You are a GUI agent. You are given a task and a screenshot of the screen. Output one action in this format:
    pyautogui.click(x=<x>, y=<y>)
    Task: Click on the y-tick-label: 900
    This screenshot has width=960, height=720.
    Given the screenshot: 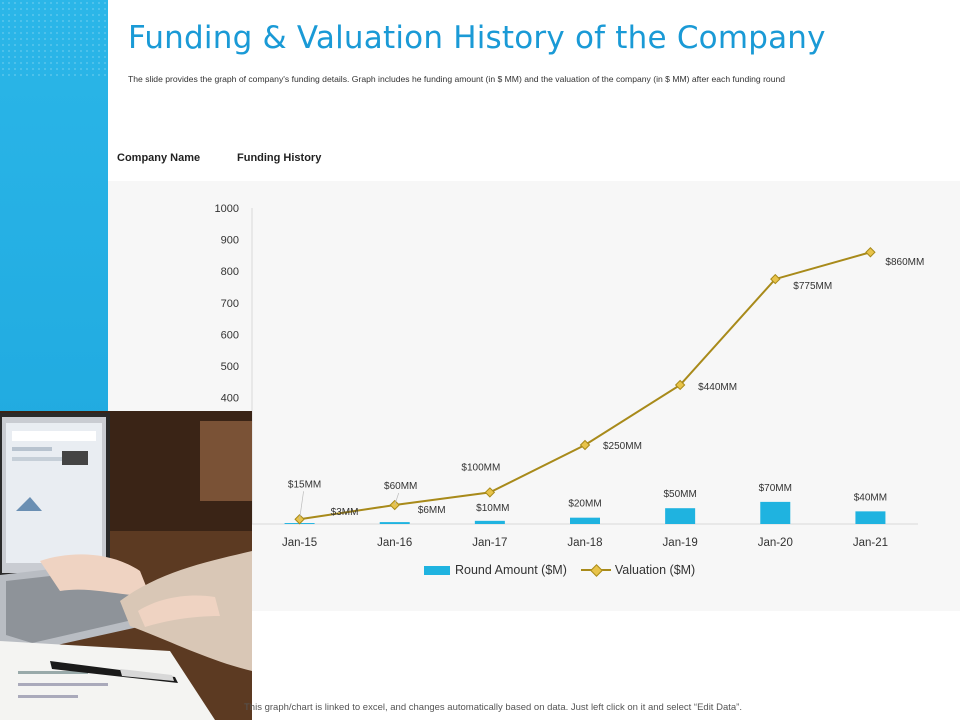 What is the action you would take?
    pyautogui.click(x=230, y=241)
    